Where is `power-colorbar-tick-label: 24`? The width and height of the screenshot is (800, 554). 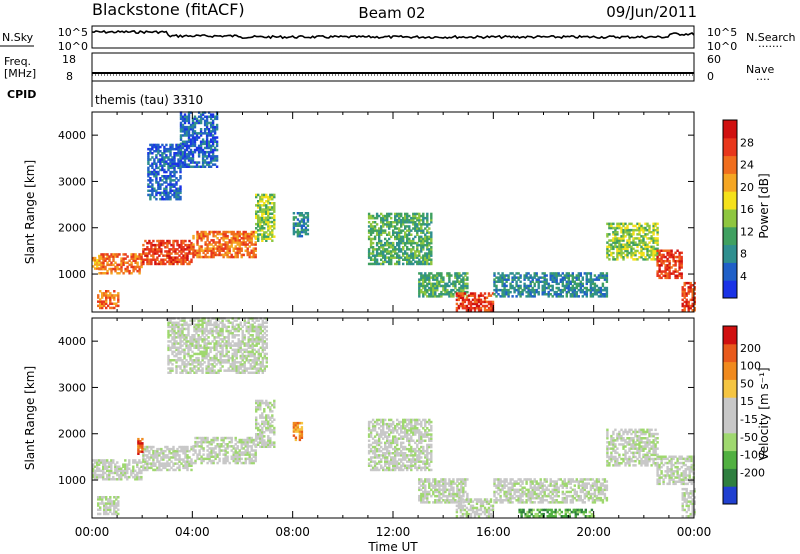
power-colorbar-tick-label: 24 is located at coordinates (747, 165).